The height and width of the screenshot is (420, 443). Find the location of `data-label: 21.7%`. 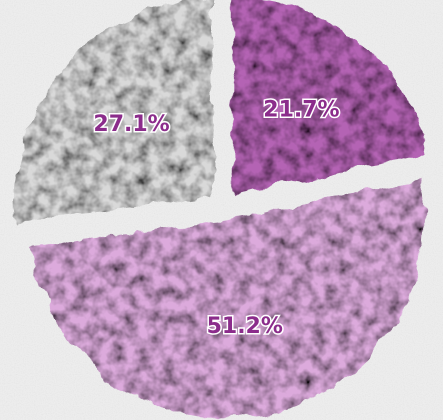

data-label: 21.7% is located at coordinates (301, 110).